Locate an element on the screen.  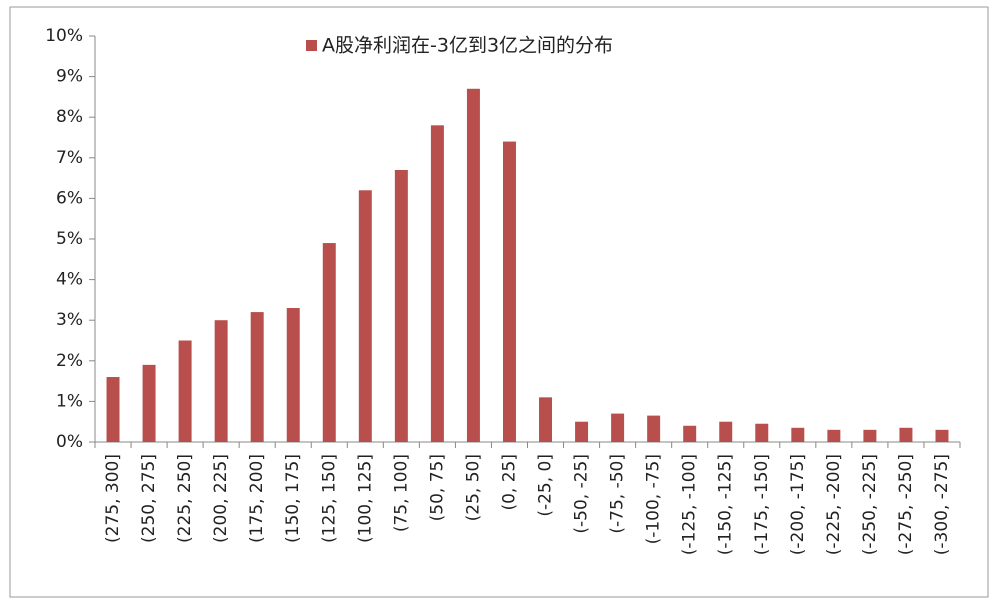
y-tick-label: 4% is located at coordinates (69, 280).